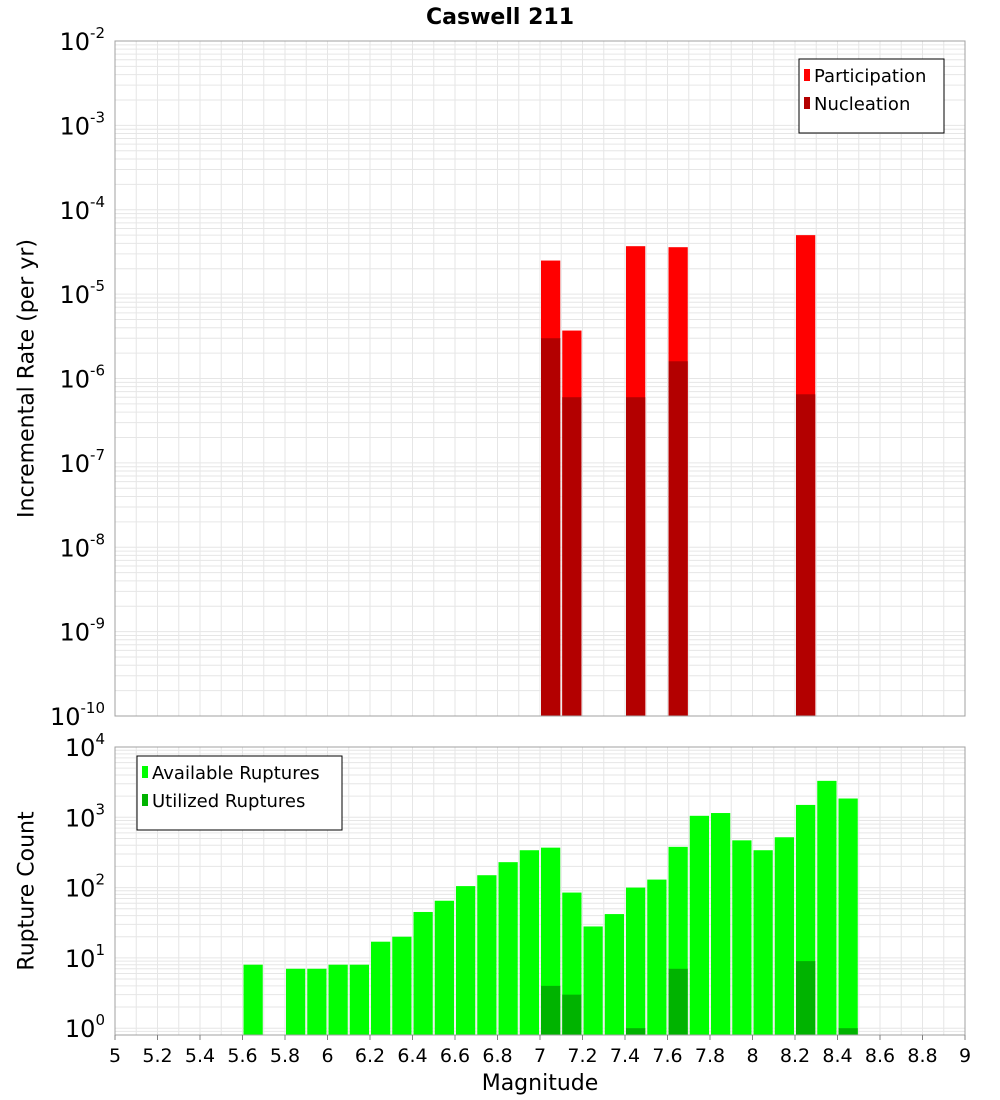 This screenshot has width=1000, height=1100. Describe the element at coordinates (100, 880) in the screenshot. I see `y-tick-exponent: 2` at that location.